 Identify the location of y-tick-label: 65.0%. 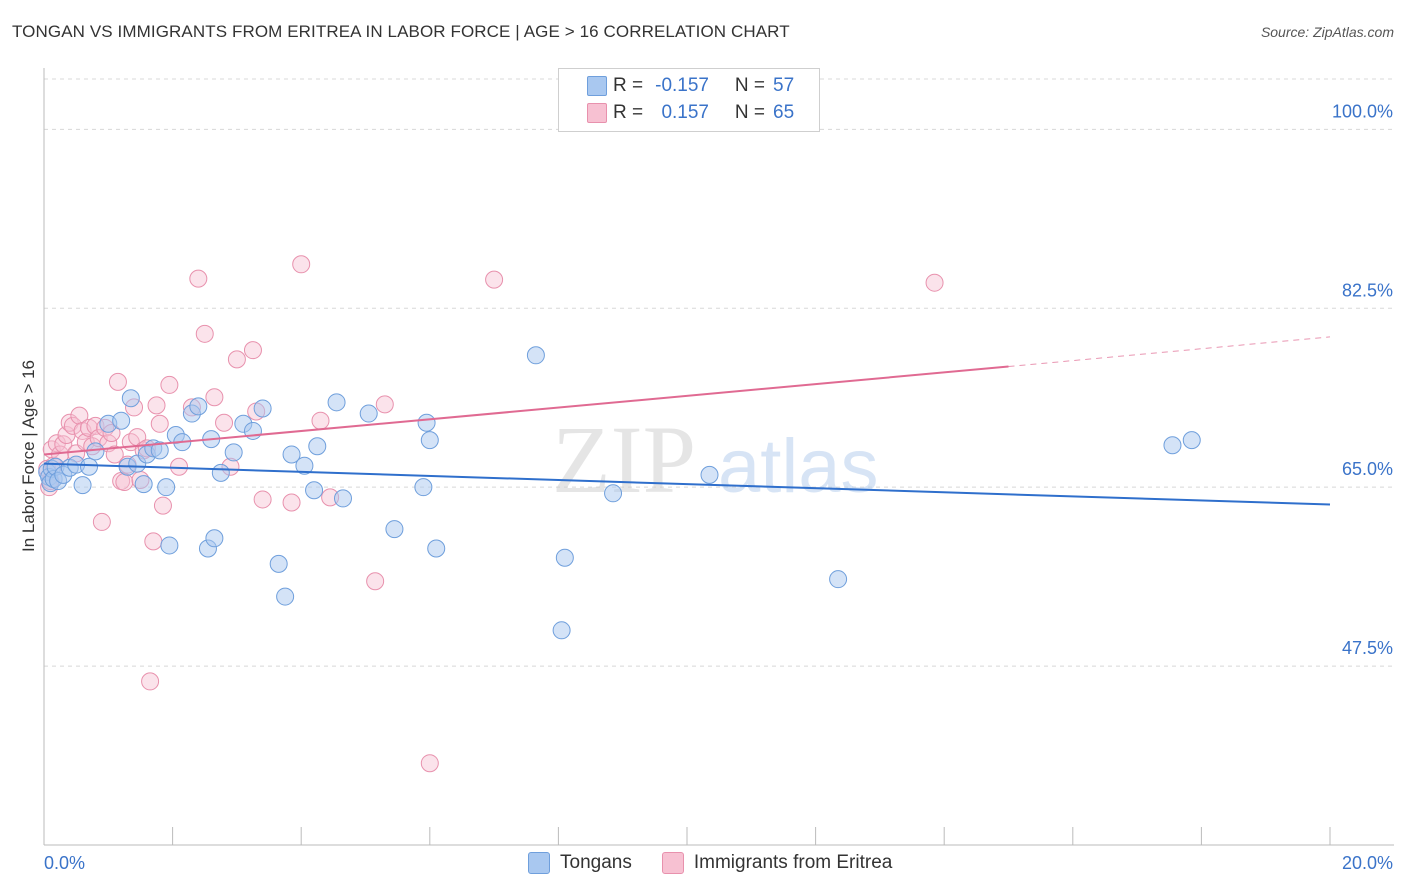
(1367, 469).